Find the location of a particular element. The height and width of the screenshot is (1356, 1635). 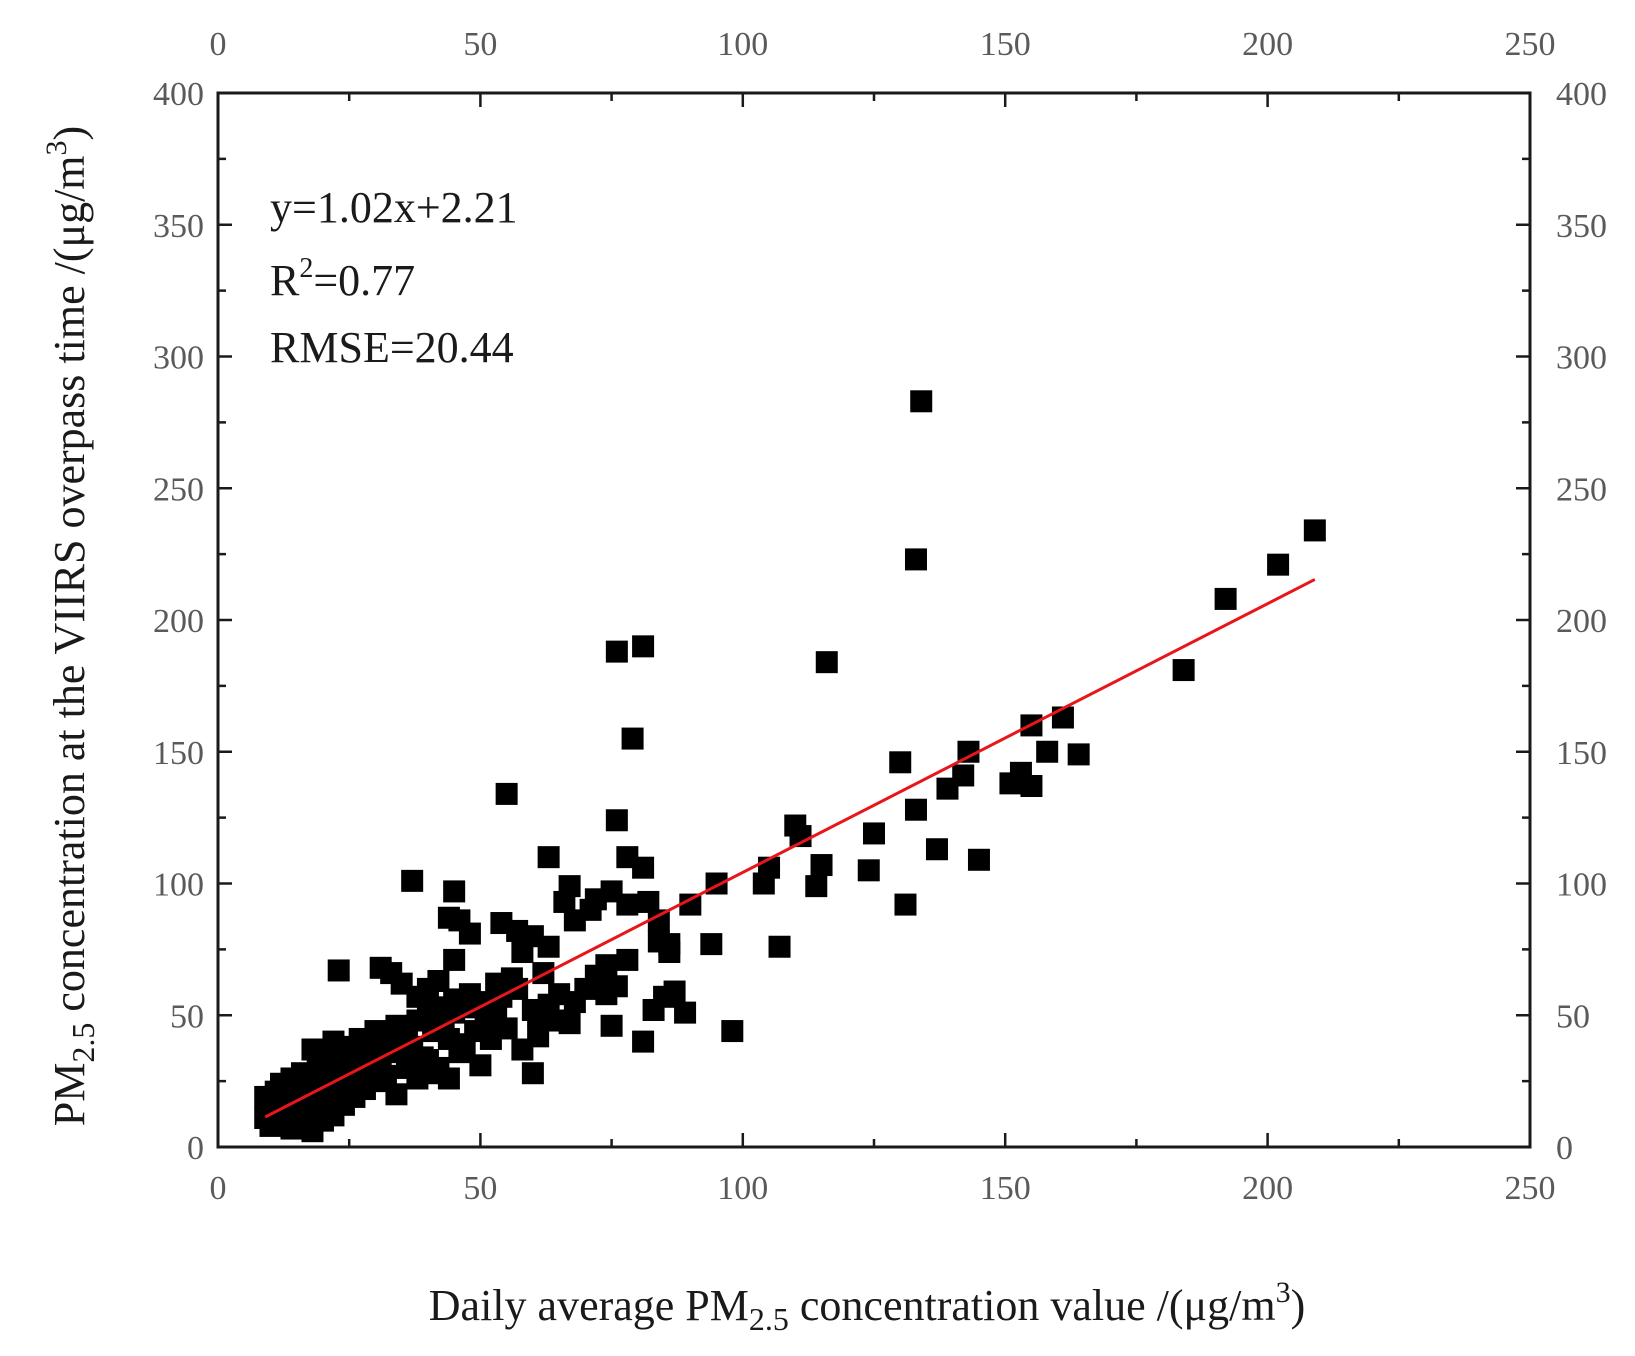

x-tick-label-bottom-100: 100 is located at coordinates (742, 1188).